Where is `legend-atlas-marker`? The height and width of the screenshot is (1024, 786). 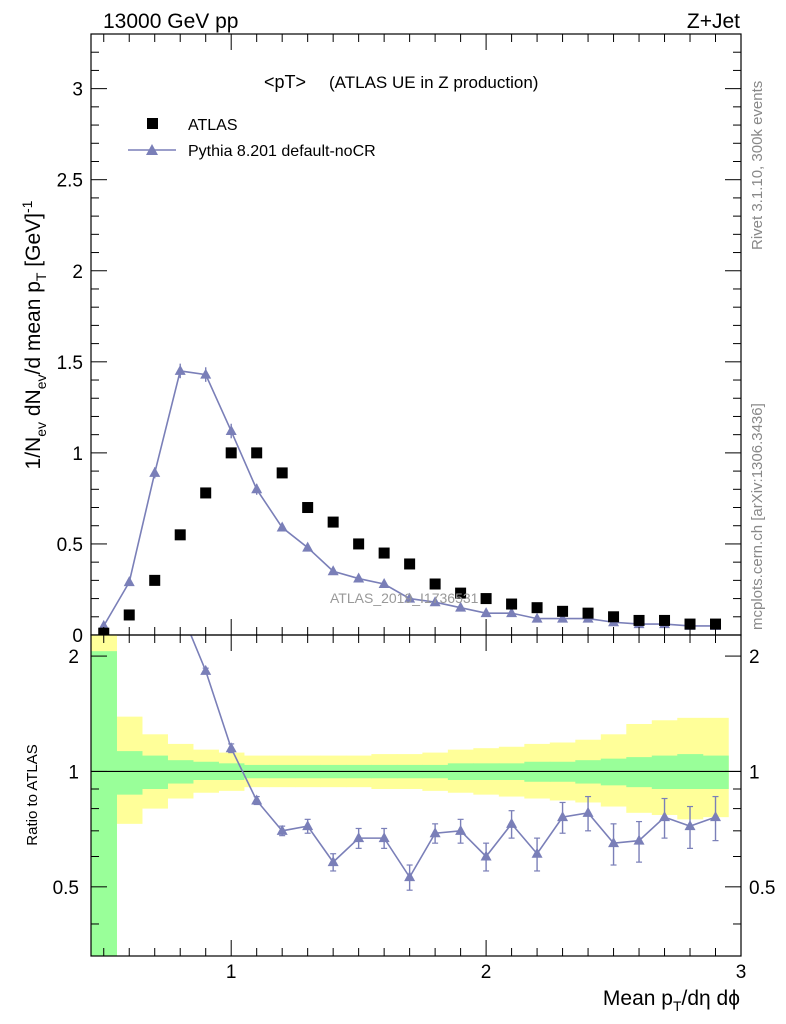
legend-atlas-marker is located at coordinates (152, 123).